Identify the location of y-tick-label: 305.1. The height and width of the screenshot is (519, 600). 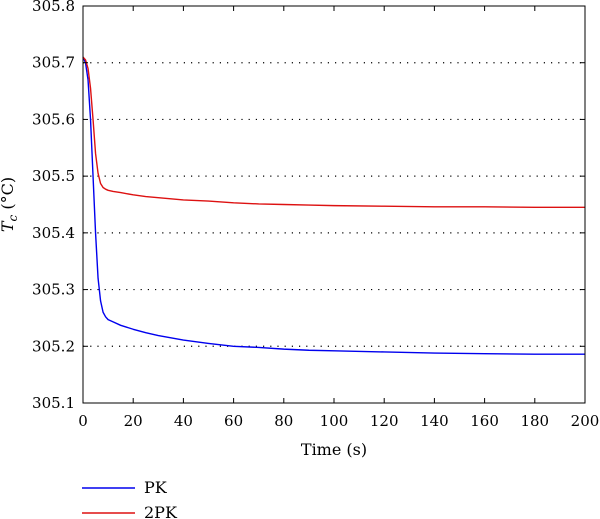
(53, 403).